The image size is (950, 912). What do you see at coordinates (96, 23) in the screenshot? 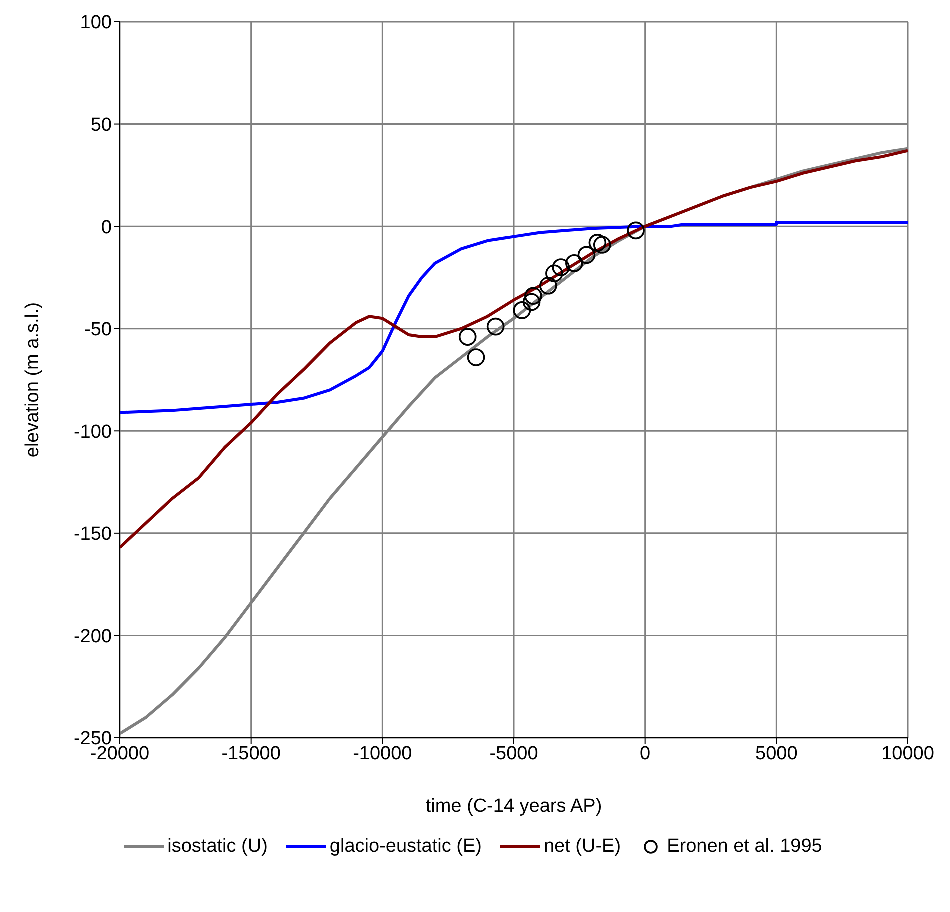
I see `y-tick-label: 100` at bounding box center [96, 23].